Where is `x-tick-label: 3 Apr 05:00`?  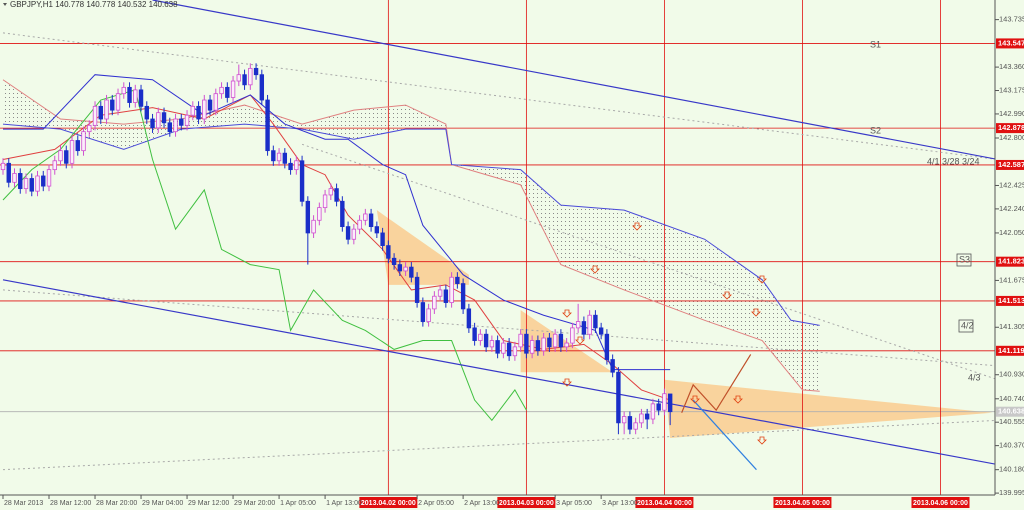 x-tick-label: 3 Apr 05:00 is located at coordinates (574, 503).